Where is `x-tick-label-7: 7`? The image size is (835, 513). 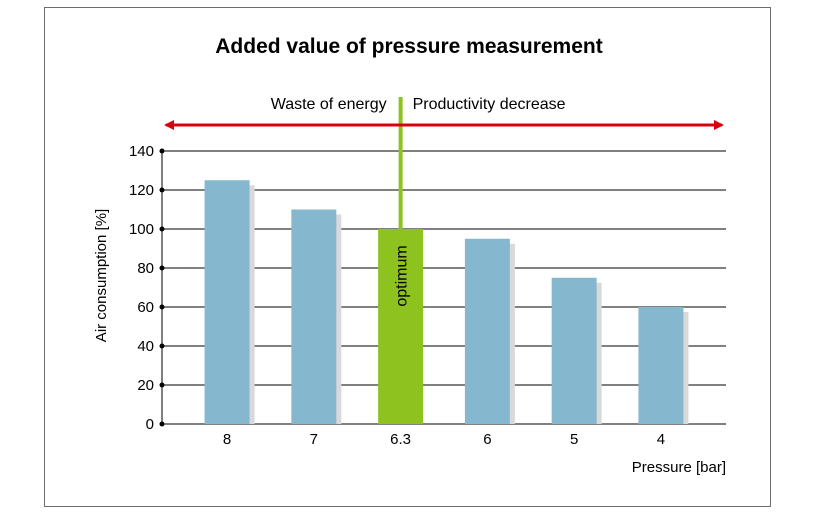 x-tick-label-7: 7 is located at coordinates (314, 439).